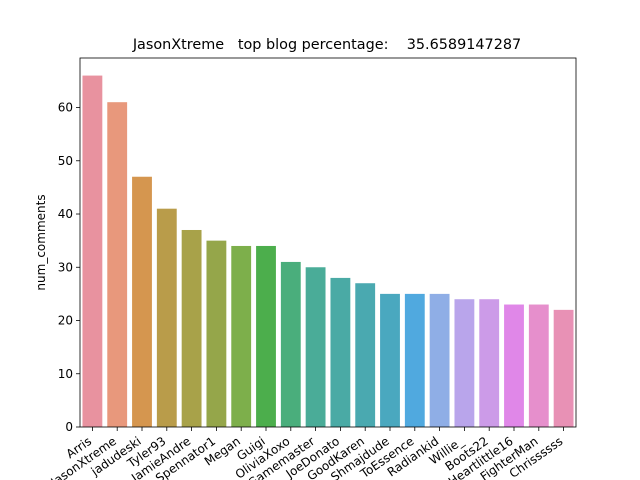 The width and height of the screenshot is (640, 480). I want to click on bar-heartlittle16, so click(514, 365).